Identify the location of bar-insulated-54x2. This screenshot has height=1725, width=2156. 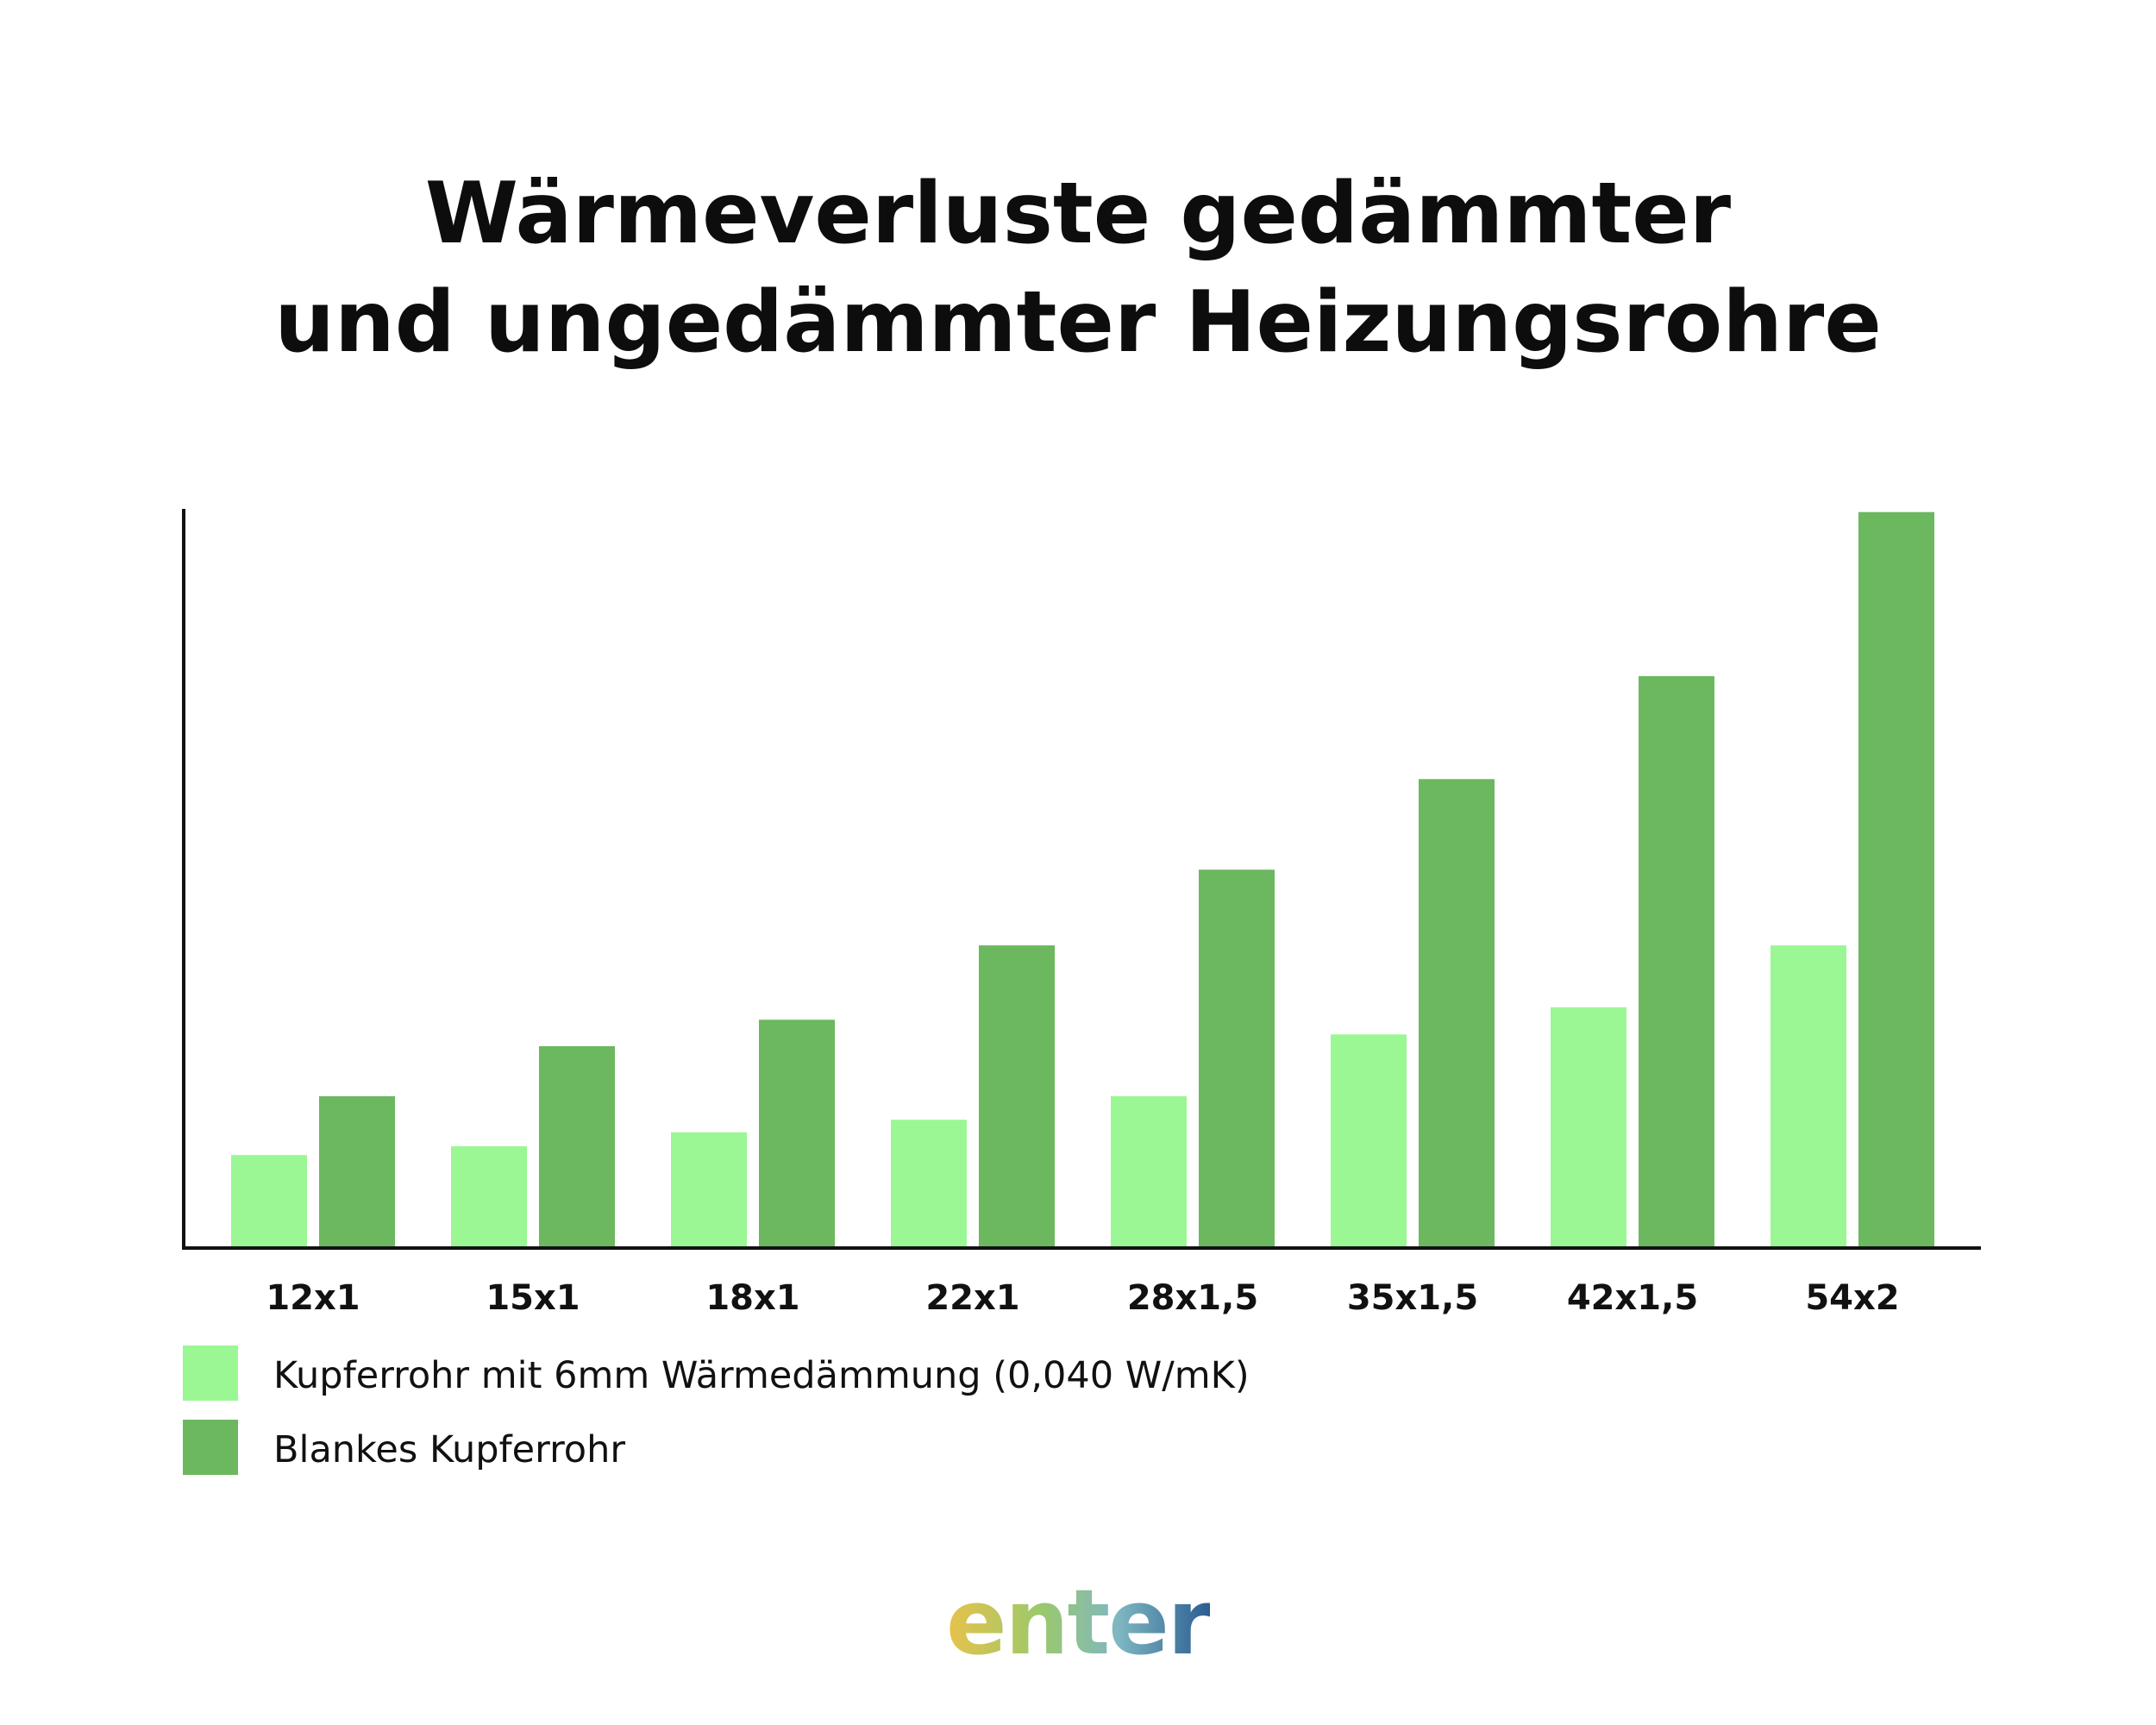
(1808, 1096).